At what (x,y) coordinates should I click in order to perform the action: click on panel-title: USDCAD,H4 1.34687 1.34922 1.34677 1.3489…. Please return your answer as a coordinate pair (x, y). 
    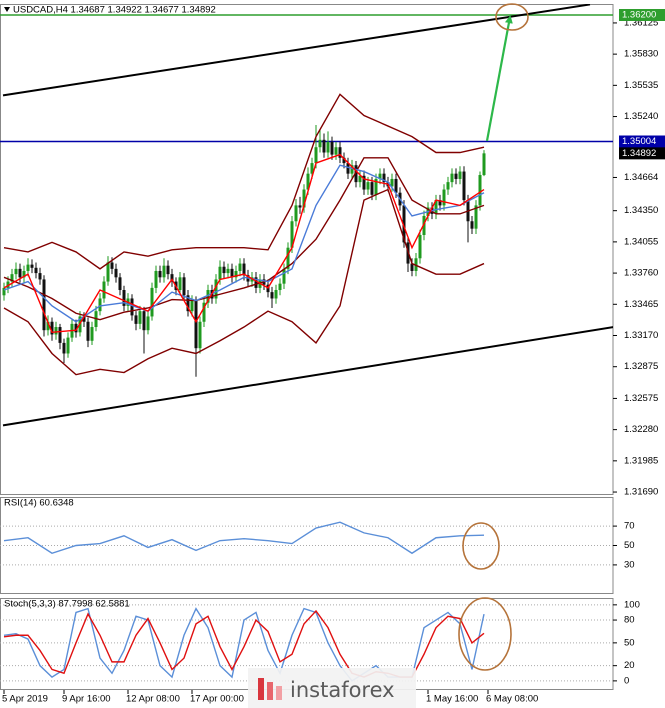
    Looking at the image, I should click on (114, 10).